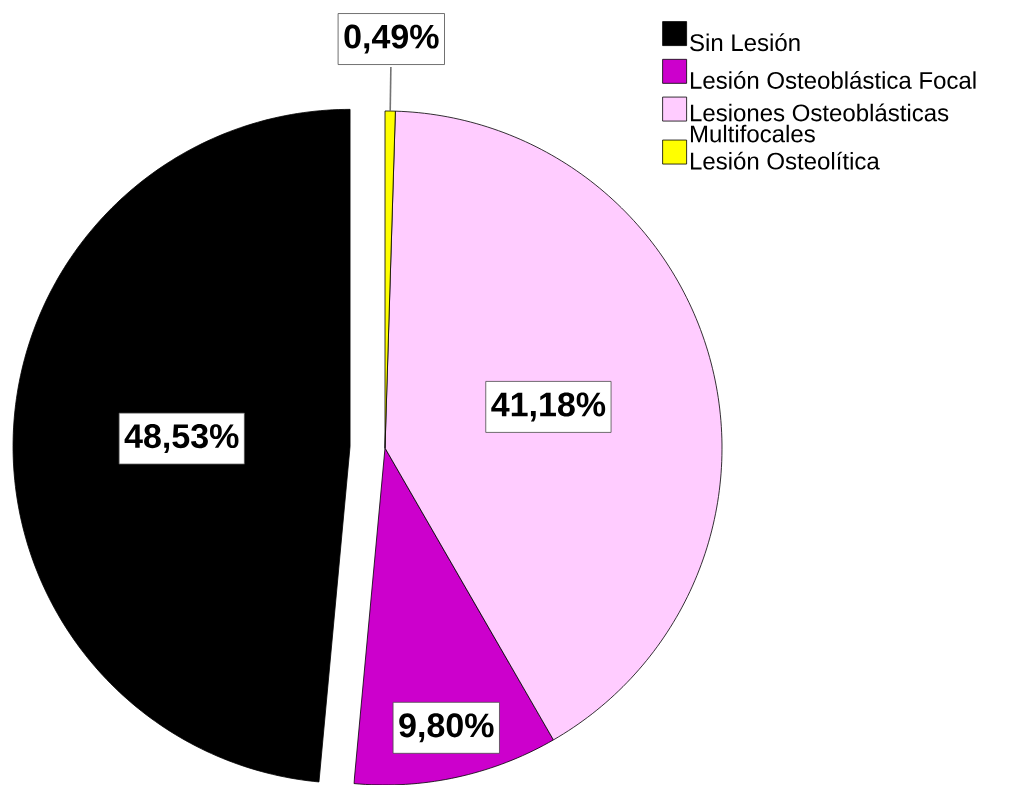 Image resolution: width=1024 pixels, height=785 pixels. What do you see at coordinates (446, 728) in the screenshot?
I see `data-label: 9,80%` at bounding box center [446, 728].